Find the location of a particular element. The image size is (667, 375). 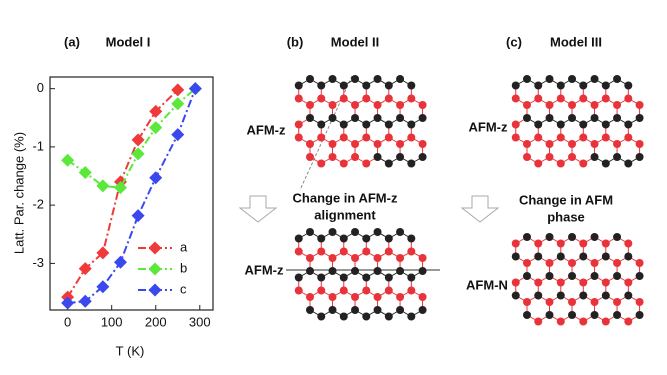

arrow is located at coordinates (480, 209).